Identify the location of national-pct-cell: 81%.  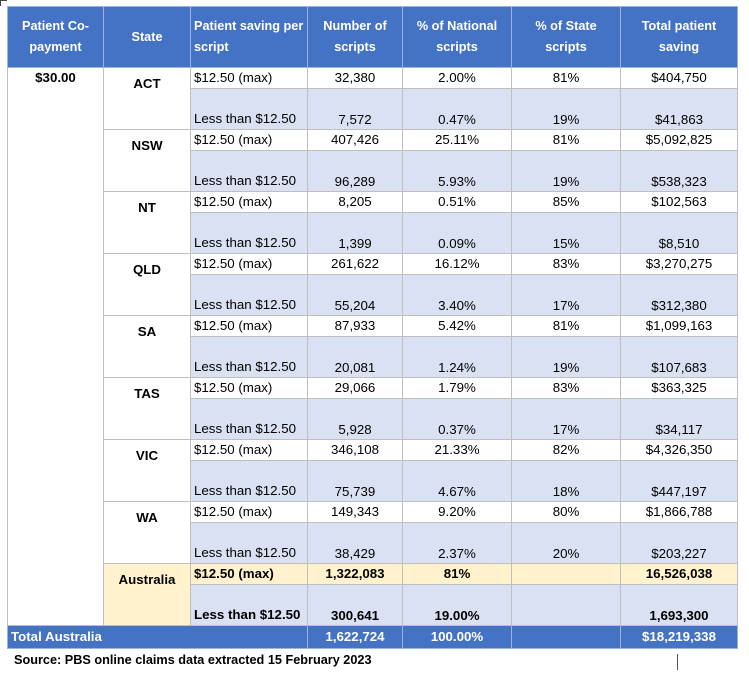
(457, 574).